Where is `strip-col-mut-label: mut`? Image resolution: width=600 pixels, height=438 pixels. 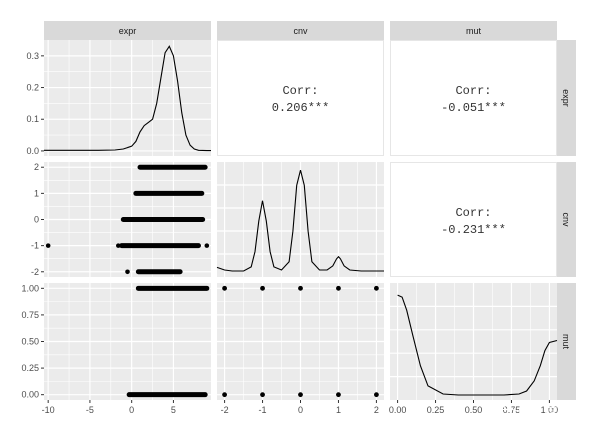
strip-col-mut-label: mut is located at coordinates (474, 31).